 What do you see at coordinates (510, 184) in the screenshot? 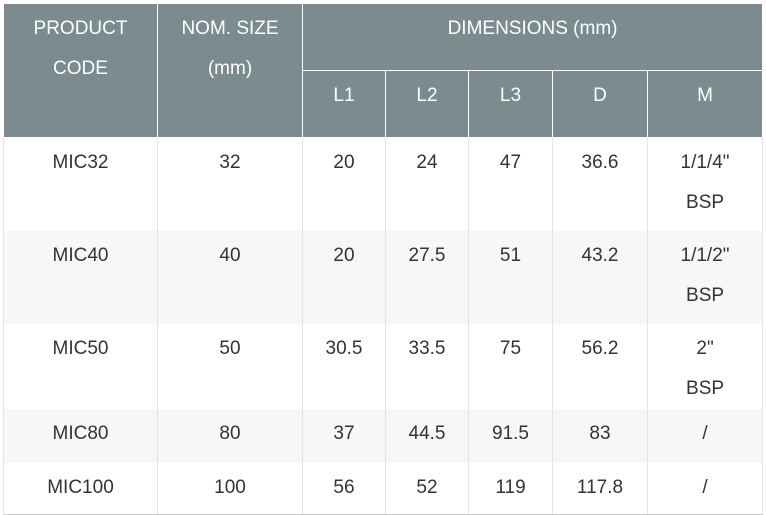
I see `table-cell: 47` at bounding box center [510, 184].